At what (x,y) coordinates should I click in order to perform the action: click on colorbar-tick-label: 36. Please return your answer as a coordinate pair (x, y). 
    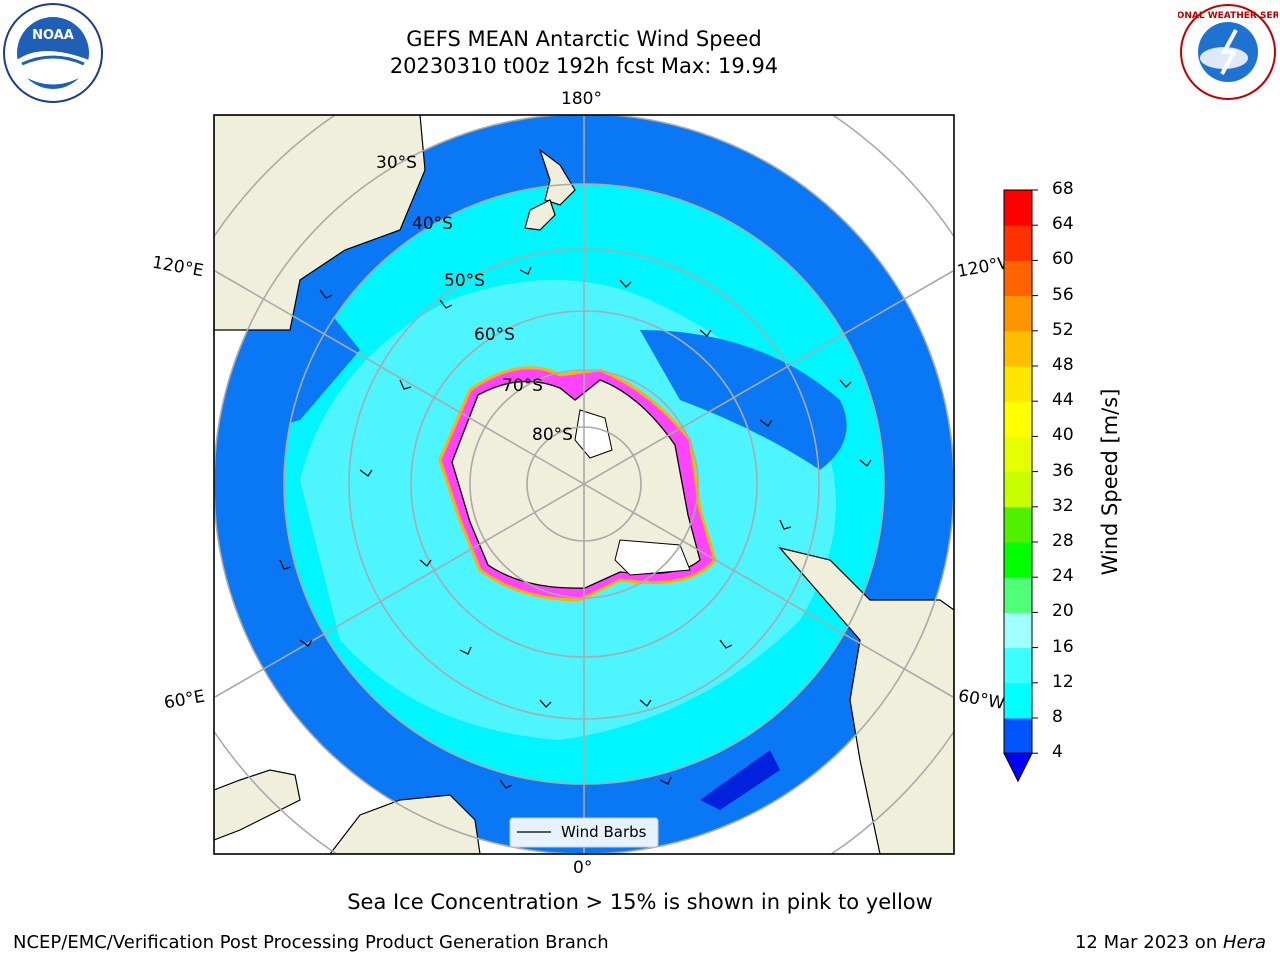
    Looking at the image, I should click on (1063, 470).